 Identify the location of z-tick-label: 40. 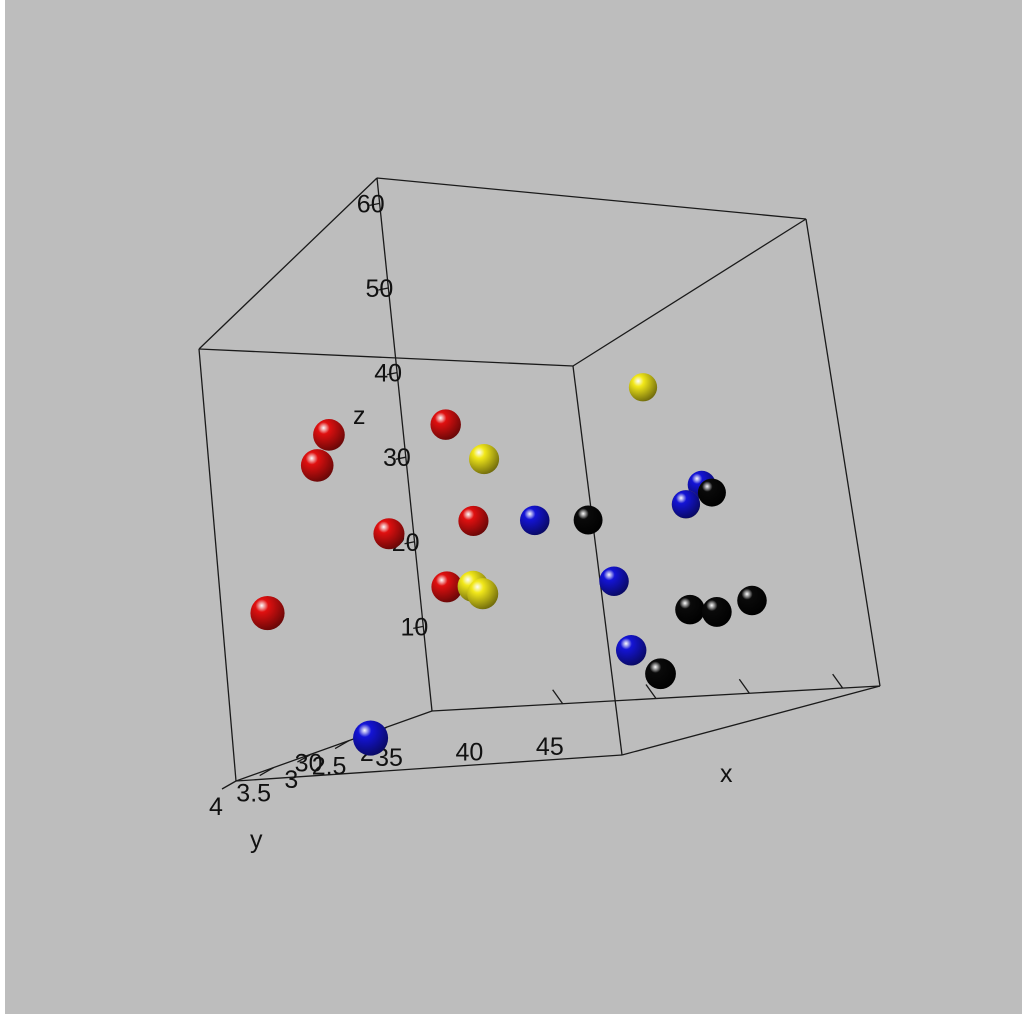
(388, 374).